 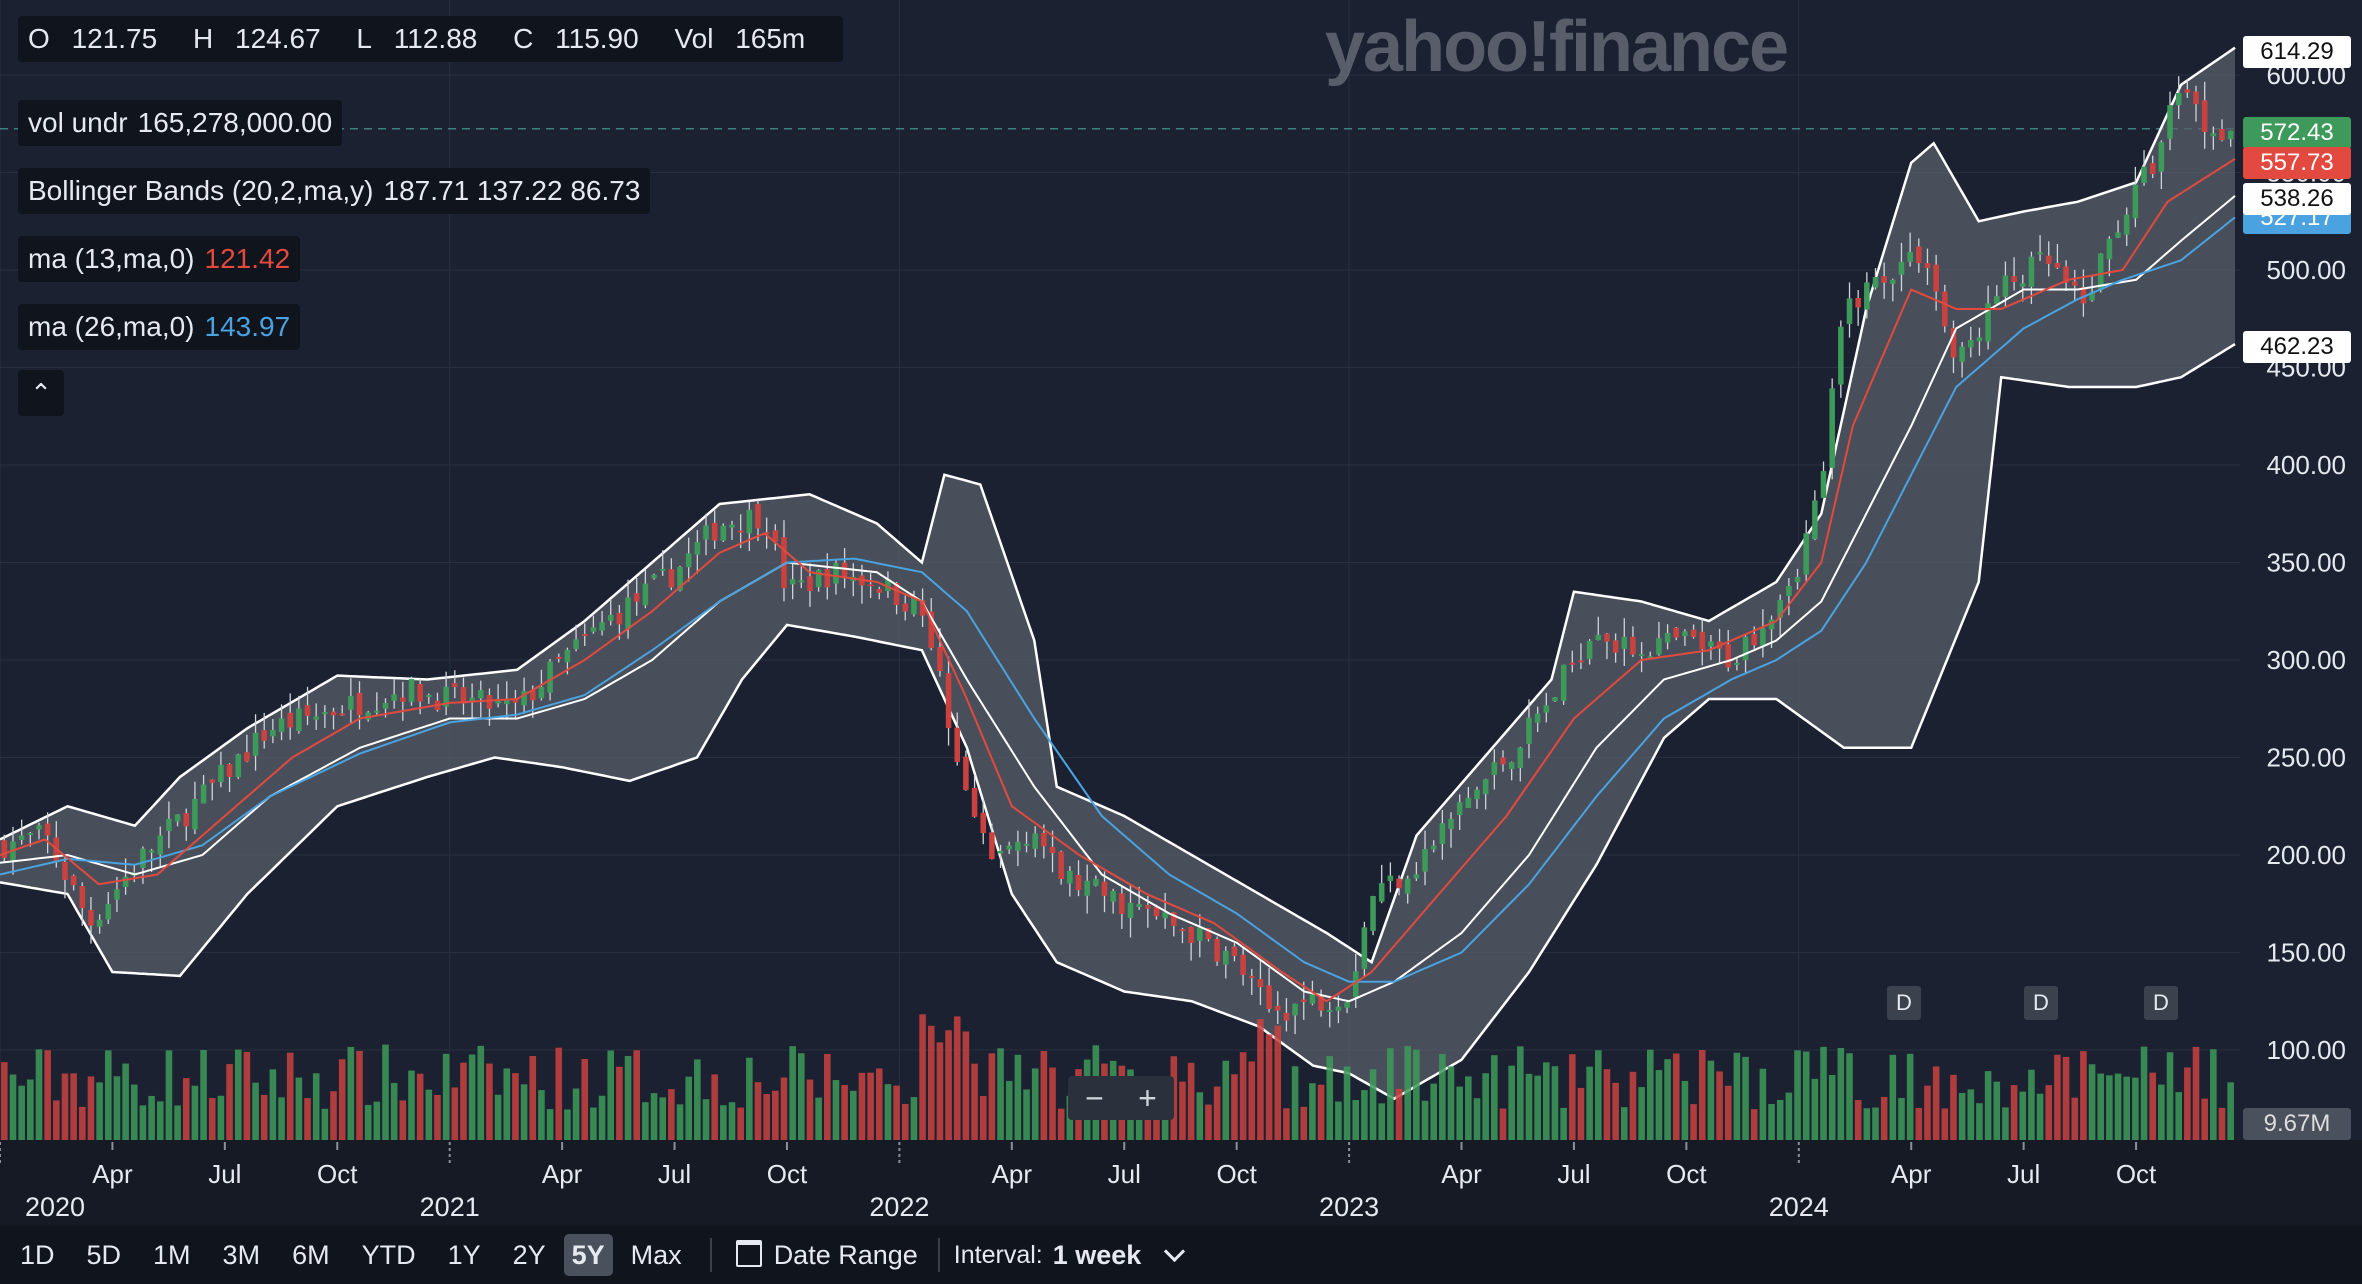 What do you see at coordinates (938, 1255) in the screenshot?
I see `toolbar-separator` at bounding box center [938, 1255].